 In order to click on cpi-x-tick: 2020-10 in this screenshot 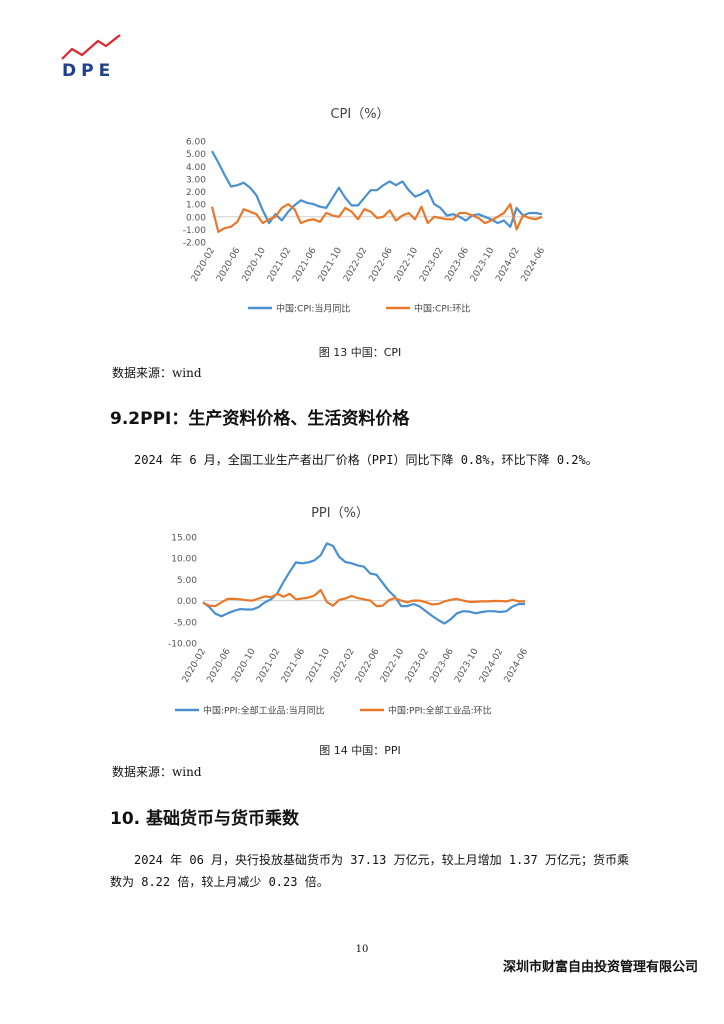, I will do `click(255, 265)`.